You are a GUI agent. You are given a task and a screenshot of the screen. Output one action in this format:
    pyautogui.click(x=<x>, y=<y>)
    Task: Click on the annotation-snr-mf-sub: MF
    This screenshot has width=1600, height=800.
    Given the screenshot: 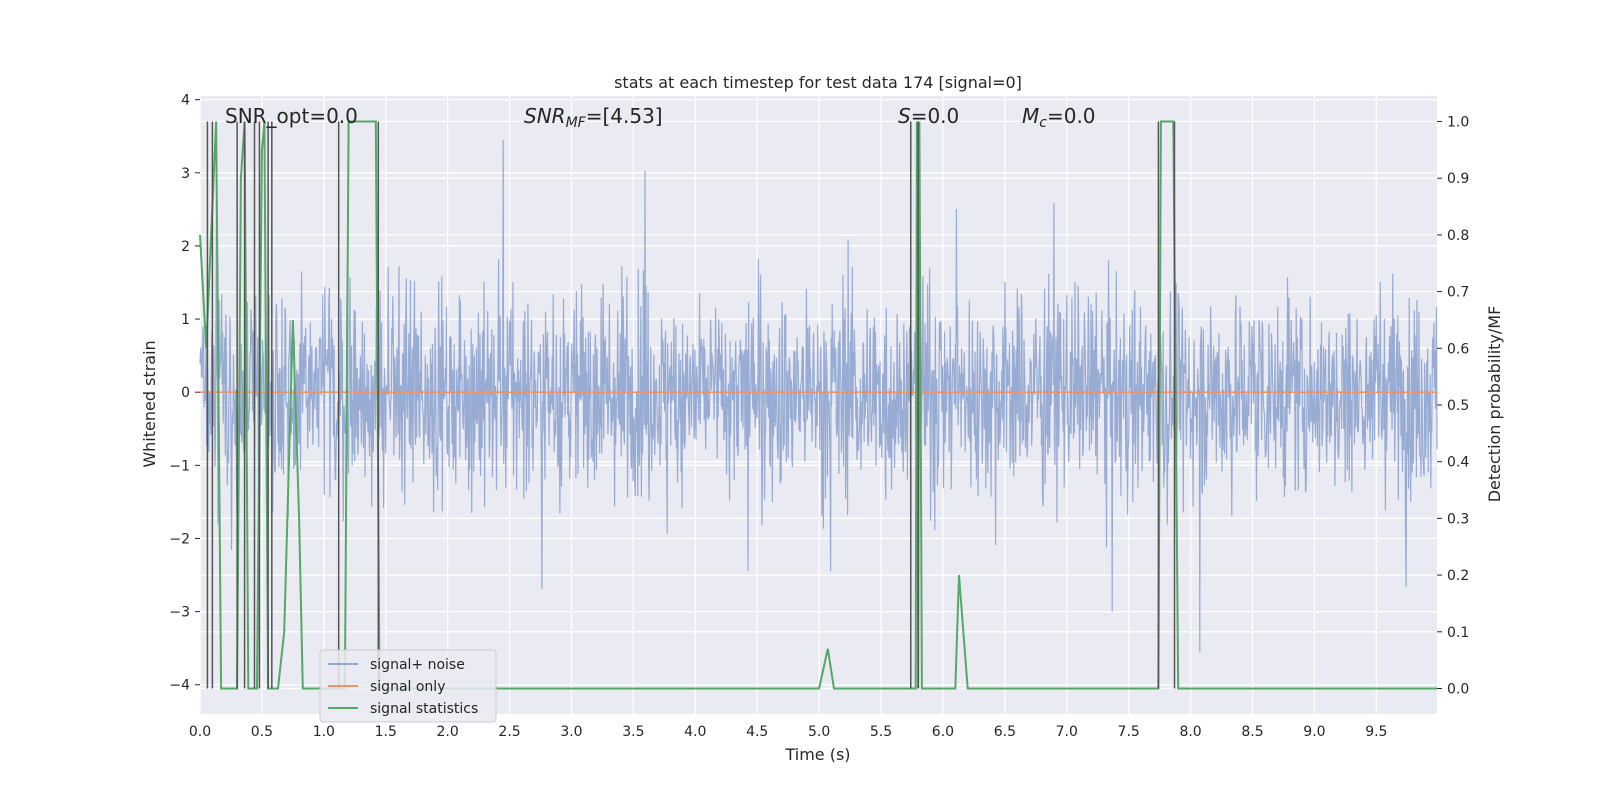 What is the action you would take?
    pyautogui.click(x=576, y=123)
    